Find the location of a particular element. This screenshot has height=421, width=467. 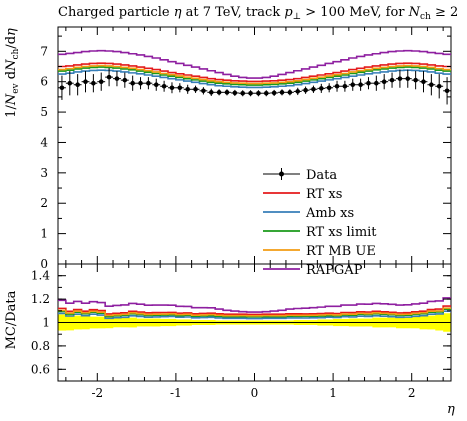

ratio-tick-label: 0.8 is located at coordinates (40, 346).